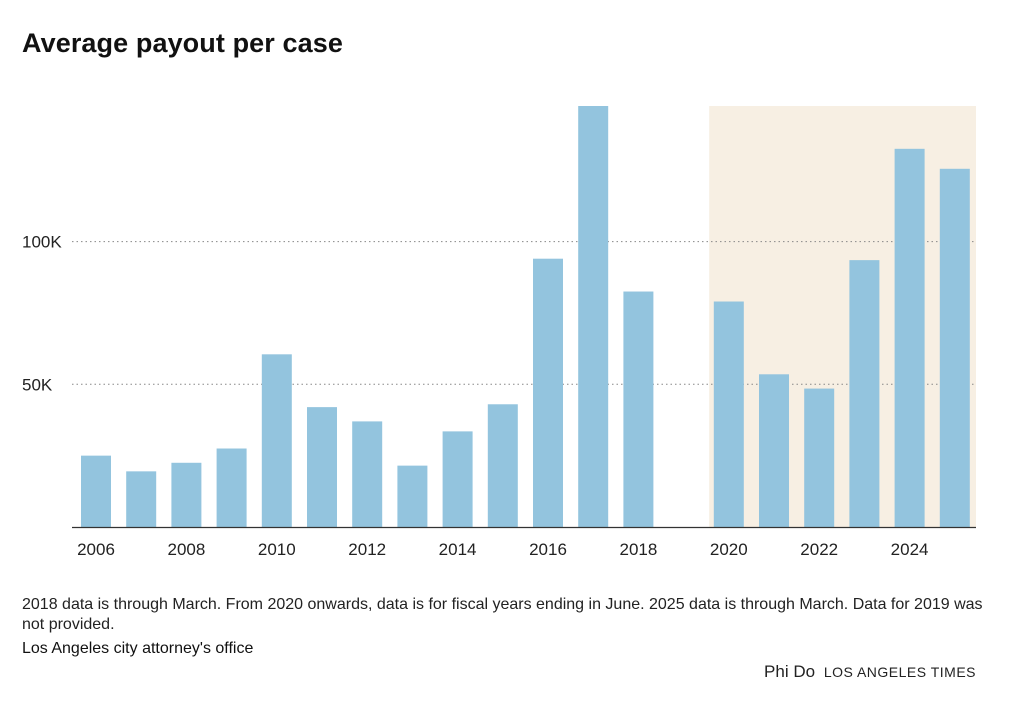  What do you see at coordinates (909, 338) in the screenshot?
I see `bar-2024` at bounding box center [909, 338].